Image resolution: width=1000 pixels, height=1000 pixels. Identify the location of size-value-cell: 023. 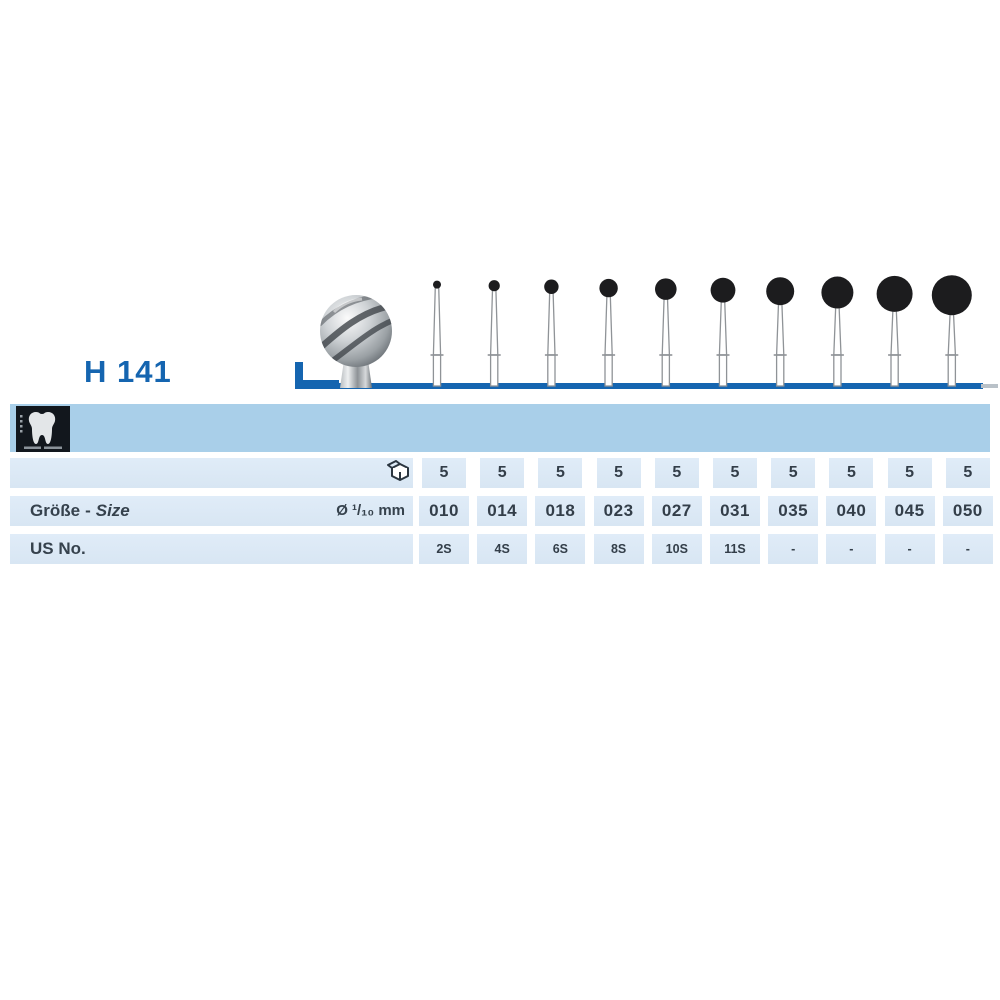
(618, 511).